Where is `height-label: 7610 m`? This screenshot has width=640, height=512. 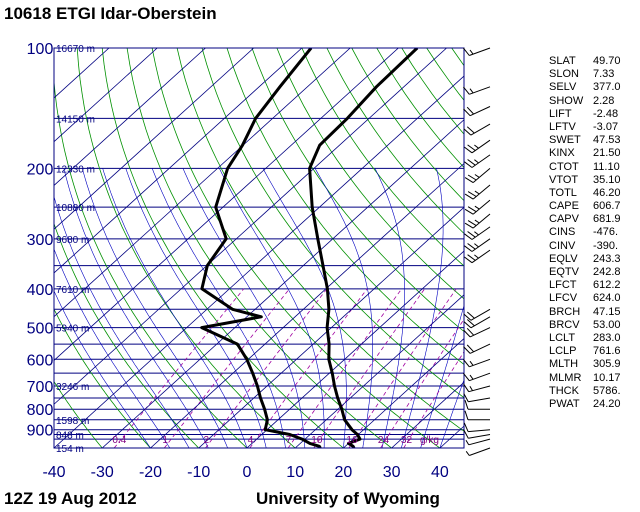
height-label: 7610 m is located at coordinates (72, 290).